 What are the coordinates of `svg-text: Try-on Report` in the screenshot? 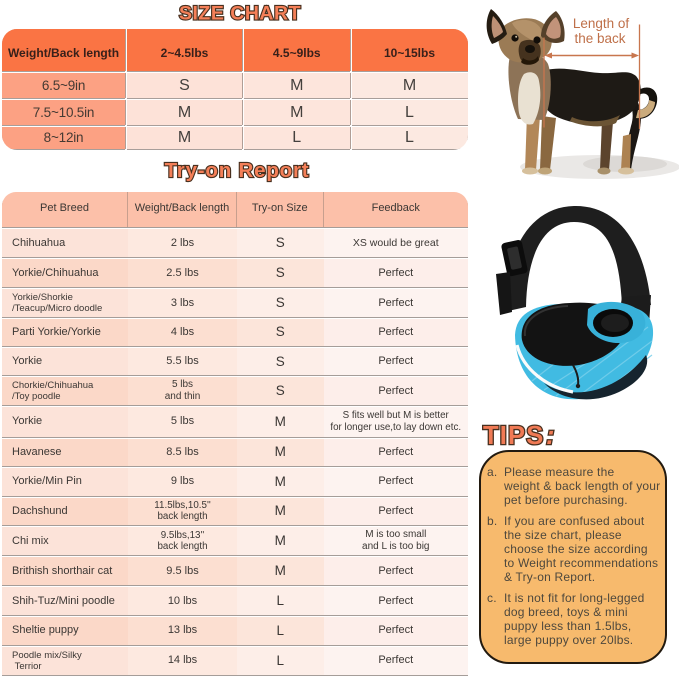 It's located at (237, 170).